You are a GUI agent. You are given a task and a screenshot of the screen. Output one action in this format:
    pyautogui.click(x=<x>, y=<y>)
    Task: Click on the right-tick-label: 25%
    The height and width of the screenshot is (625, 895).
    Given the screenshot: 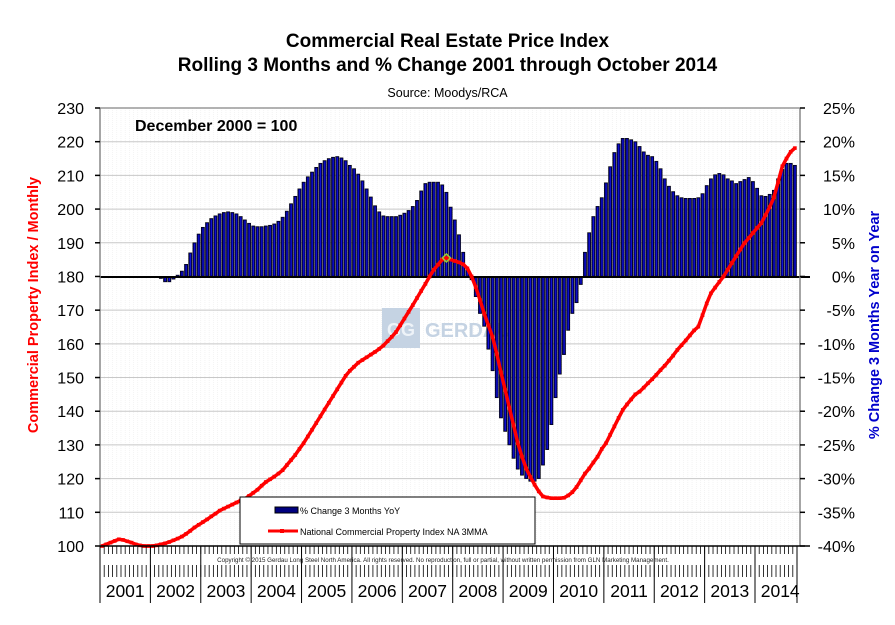 What is the action you would take?
    pyautogui.click(x=839, y=109)
    